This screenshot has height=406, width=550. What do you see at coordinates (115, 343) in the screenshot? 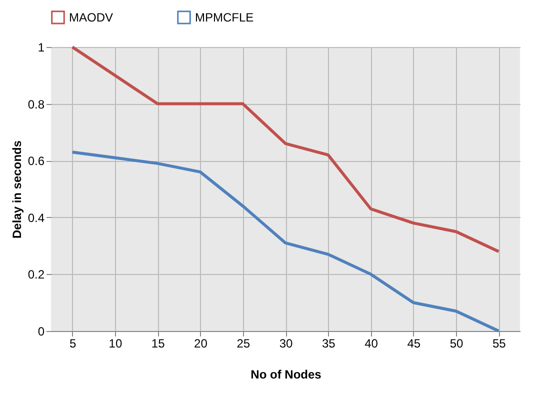
I see `x-tick-label: 10` at bounding box center [115, 343].